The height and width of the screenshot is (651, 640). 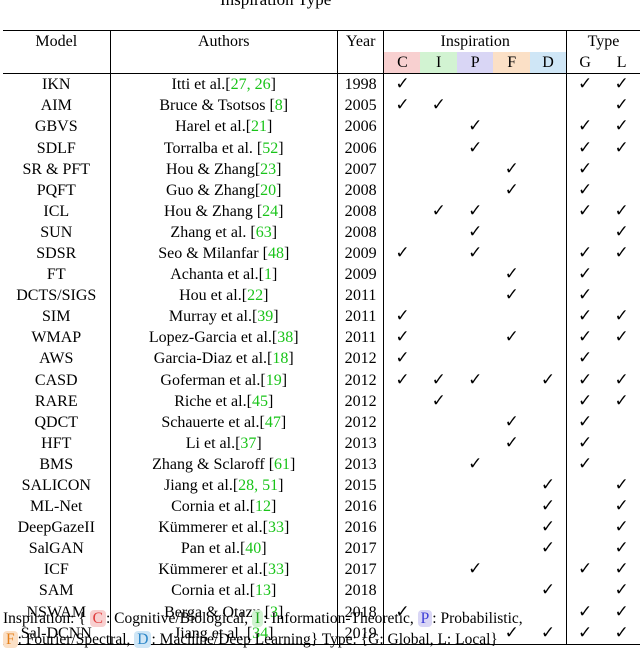 I want to click on cell-authors: Riche et al.[45], so click(x=223, y=401).